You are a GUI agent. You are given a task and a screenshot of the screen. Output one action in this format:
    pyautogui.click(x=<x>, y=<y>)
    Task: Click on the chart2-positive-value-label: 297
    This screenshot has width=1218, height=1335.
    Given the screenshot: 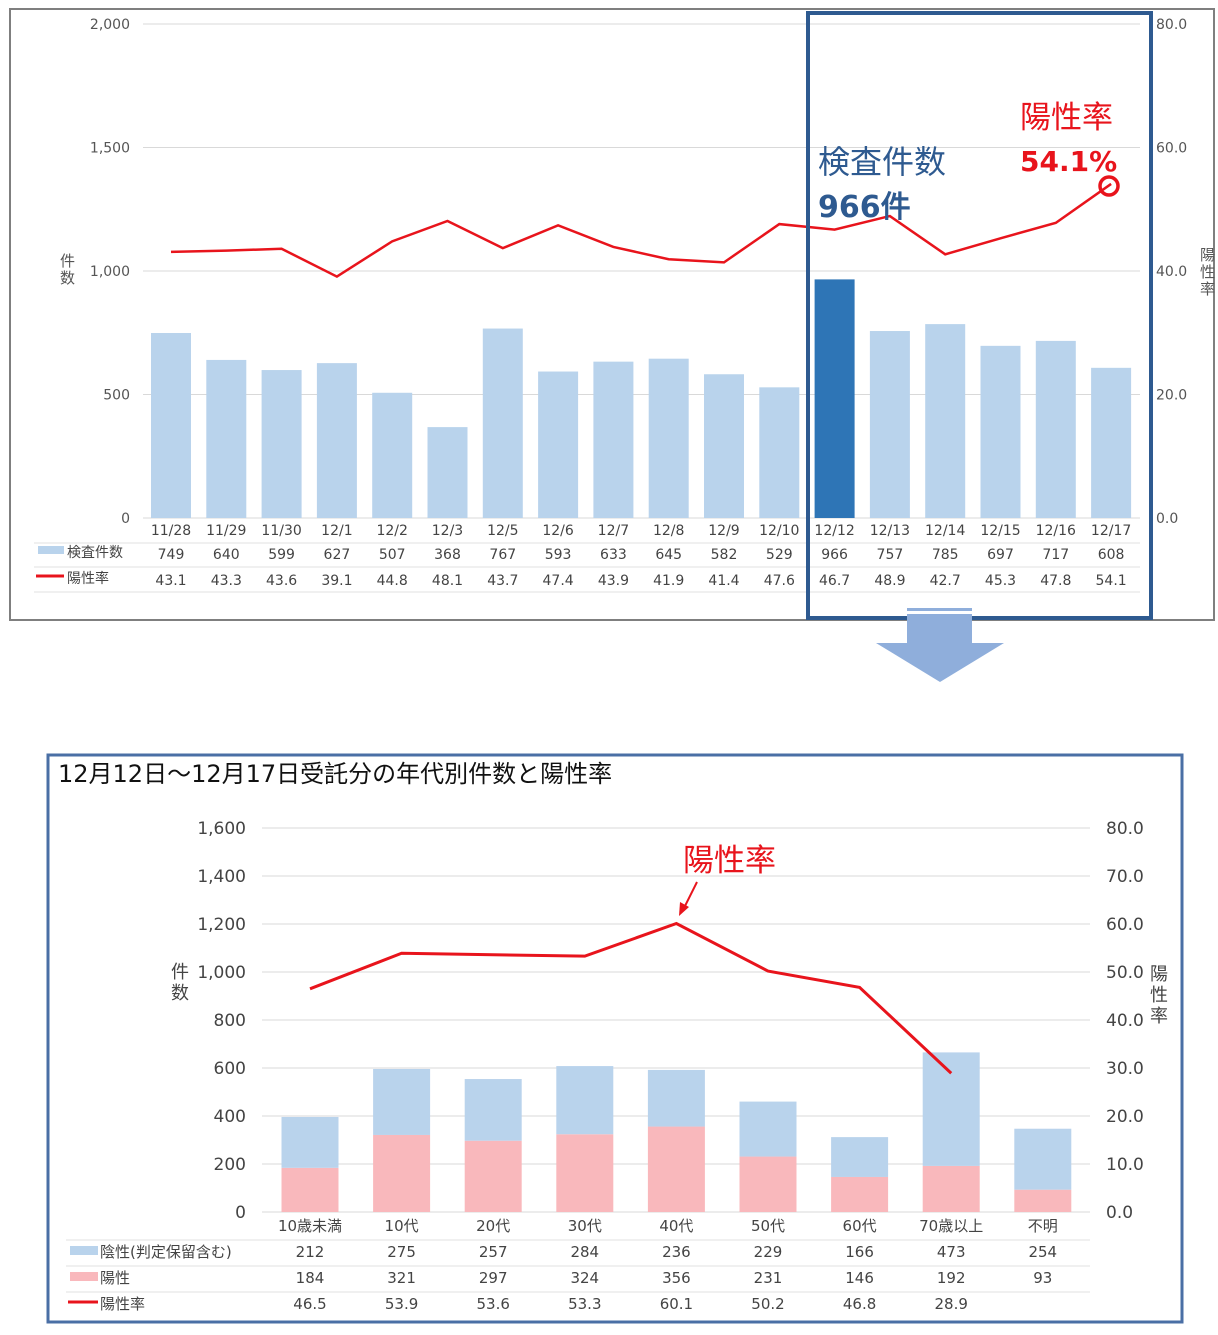 What is the action you would take?
    pyautogui.click(x=493, y=1278)
    